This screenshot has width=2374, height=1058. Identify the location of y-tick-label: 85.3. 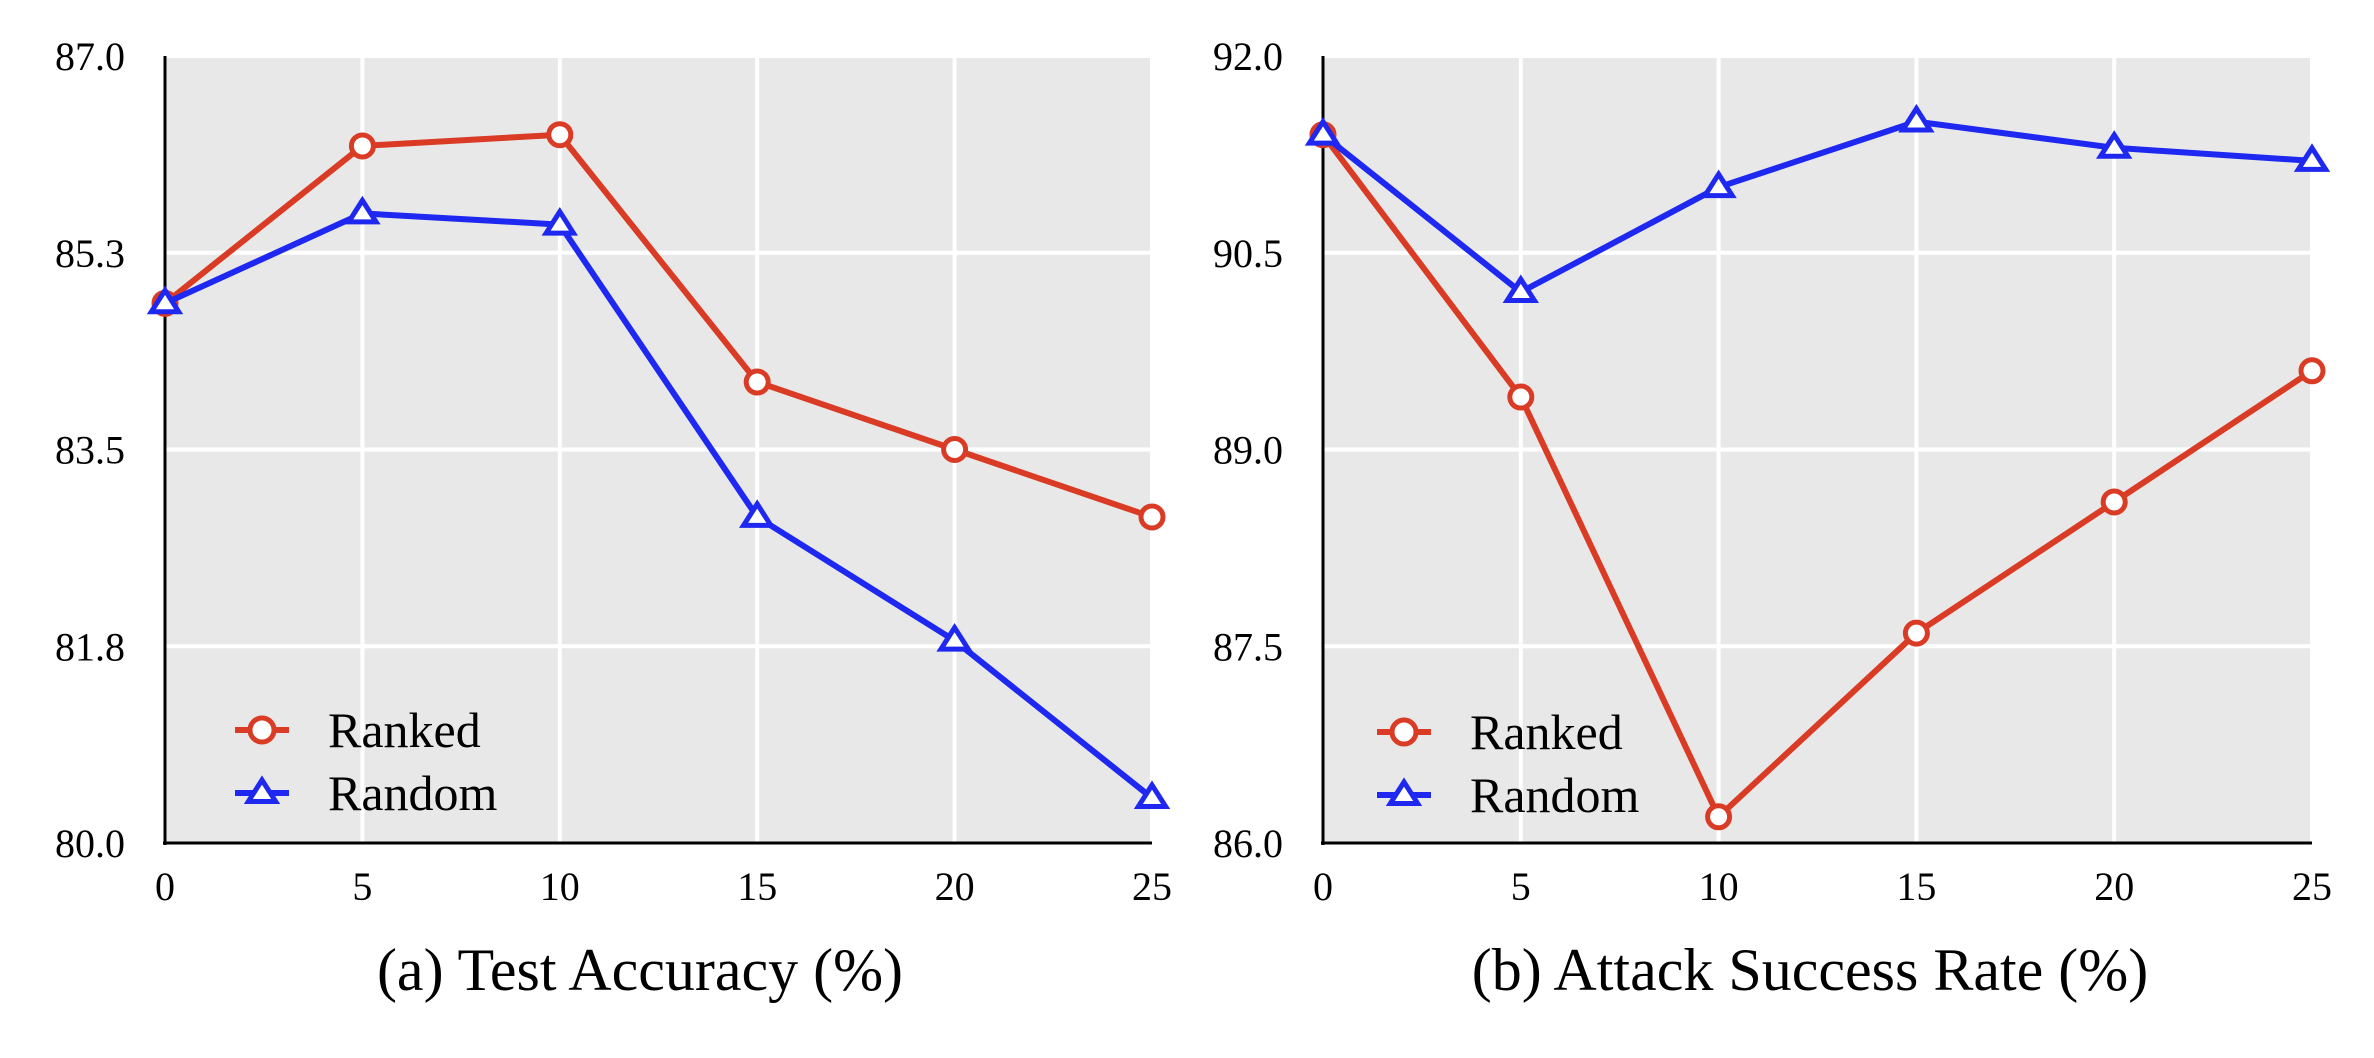
(90, 253).